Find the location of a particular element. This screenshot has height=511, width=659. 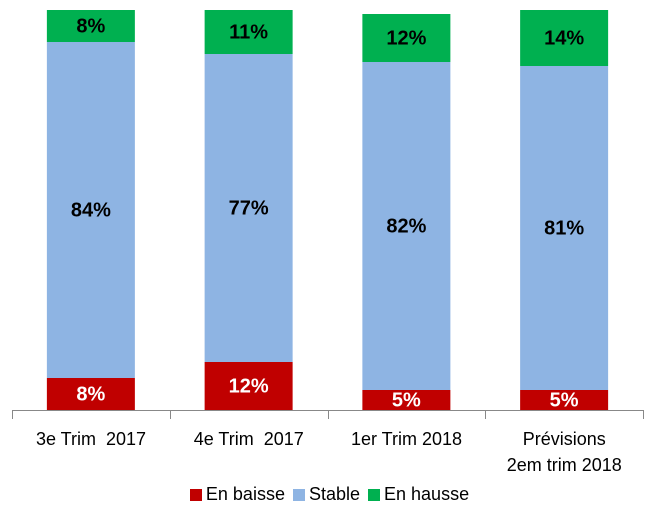

legend-label: Stable is located at coordinates (334, 494).